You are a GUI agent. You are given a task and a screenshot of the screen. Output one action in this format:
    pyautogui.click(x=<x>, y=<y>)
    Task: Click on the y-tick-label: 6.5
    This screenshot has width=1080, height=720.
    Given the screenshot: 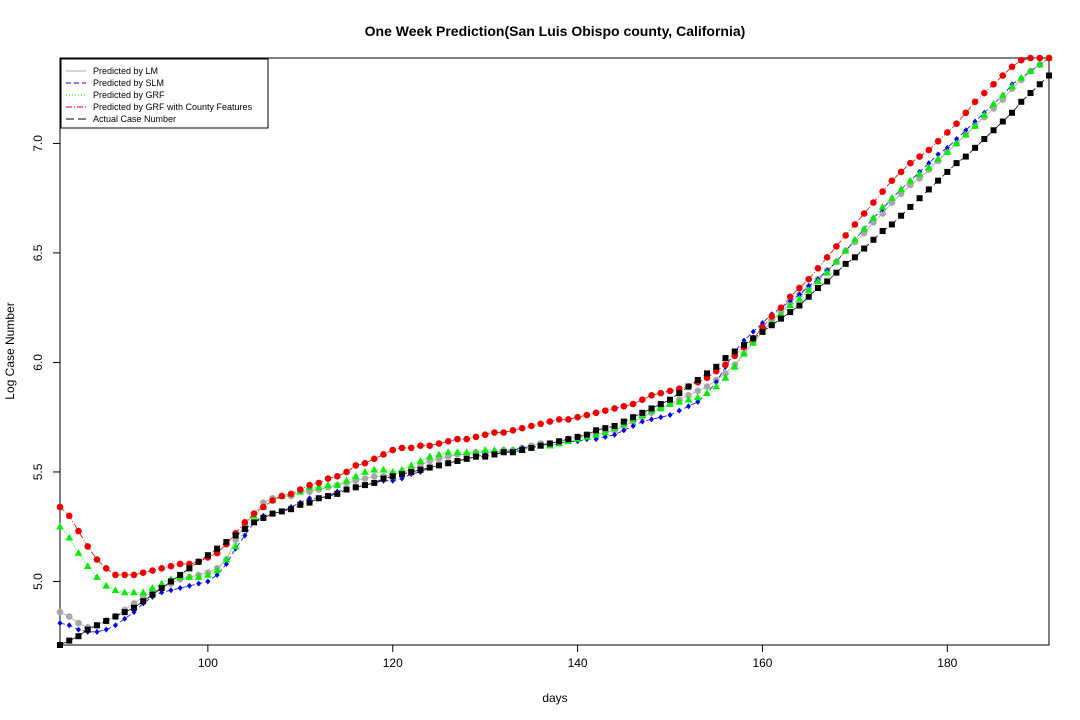 What is the action you would take?
    pyautogui.click(x=38, y=252)
    